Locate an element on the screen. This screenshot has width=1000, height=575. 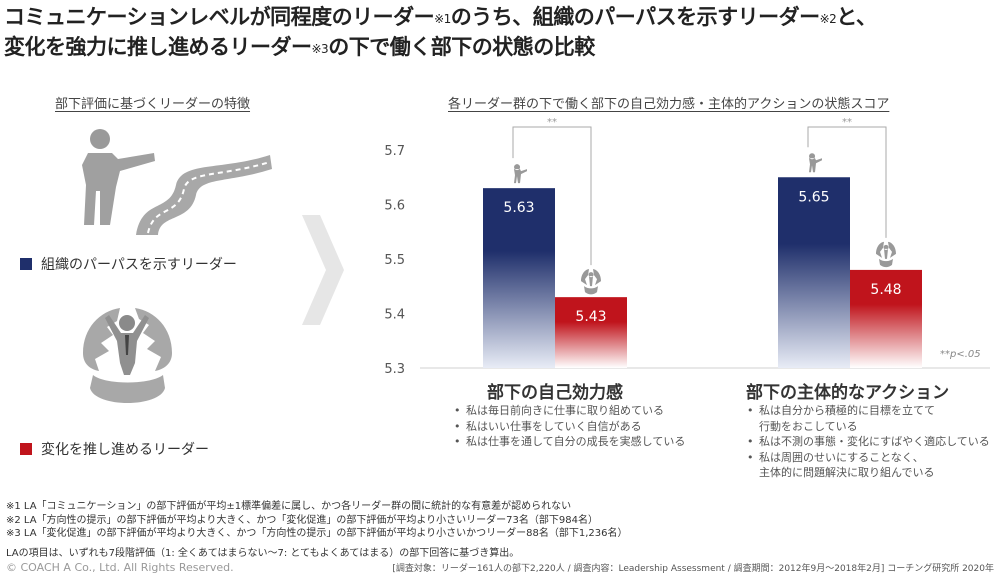
copyright: © COACH A Co., Ltd. All Rights Reserved. is located at coordinates (120, 567).